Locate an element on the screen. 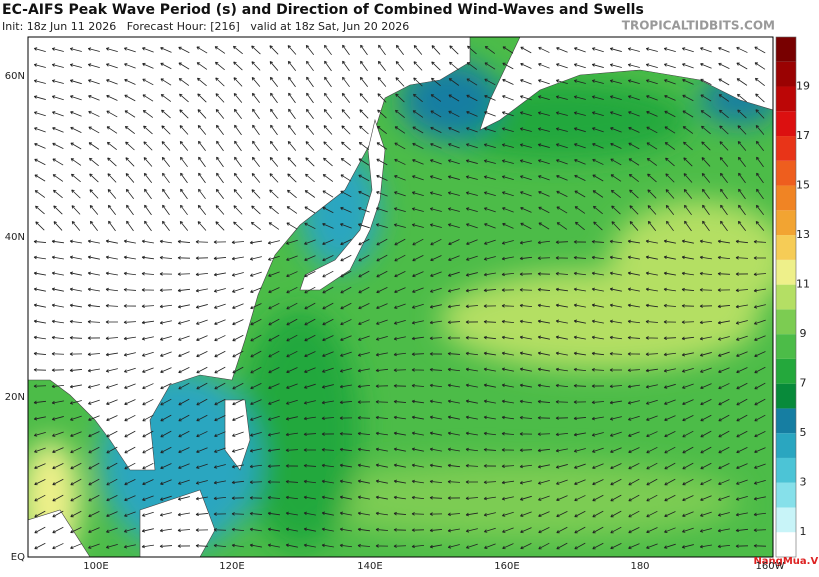 The image size is (819, 577). lat-label: 20N is located at coordinates (15, 397).